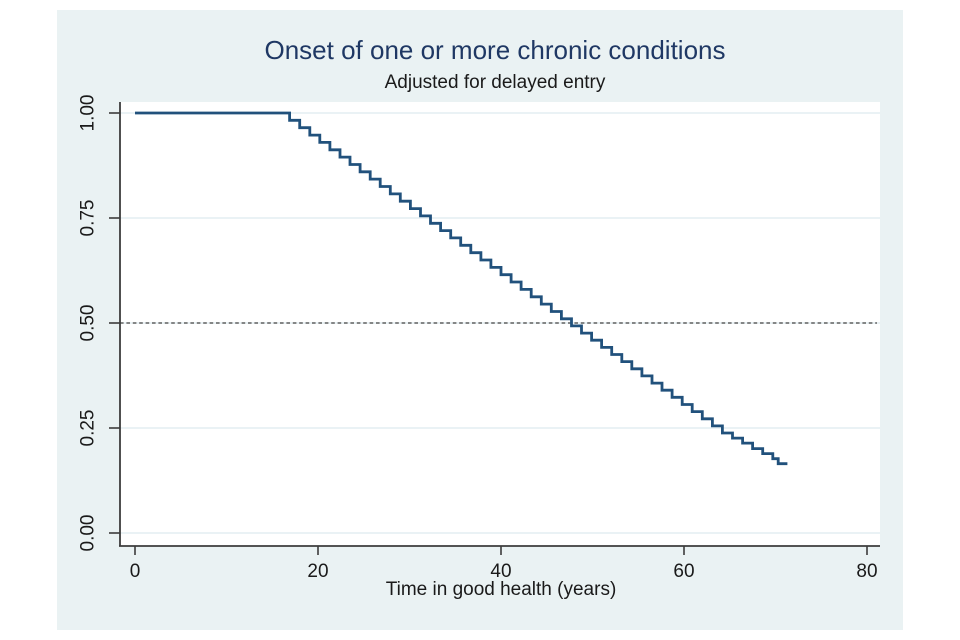  Describe the element at coordinates (317, 571) in the screenshot. I see `x-tick-label: 20` at that location.